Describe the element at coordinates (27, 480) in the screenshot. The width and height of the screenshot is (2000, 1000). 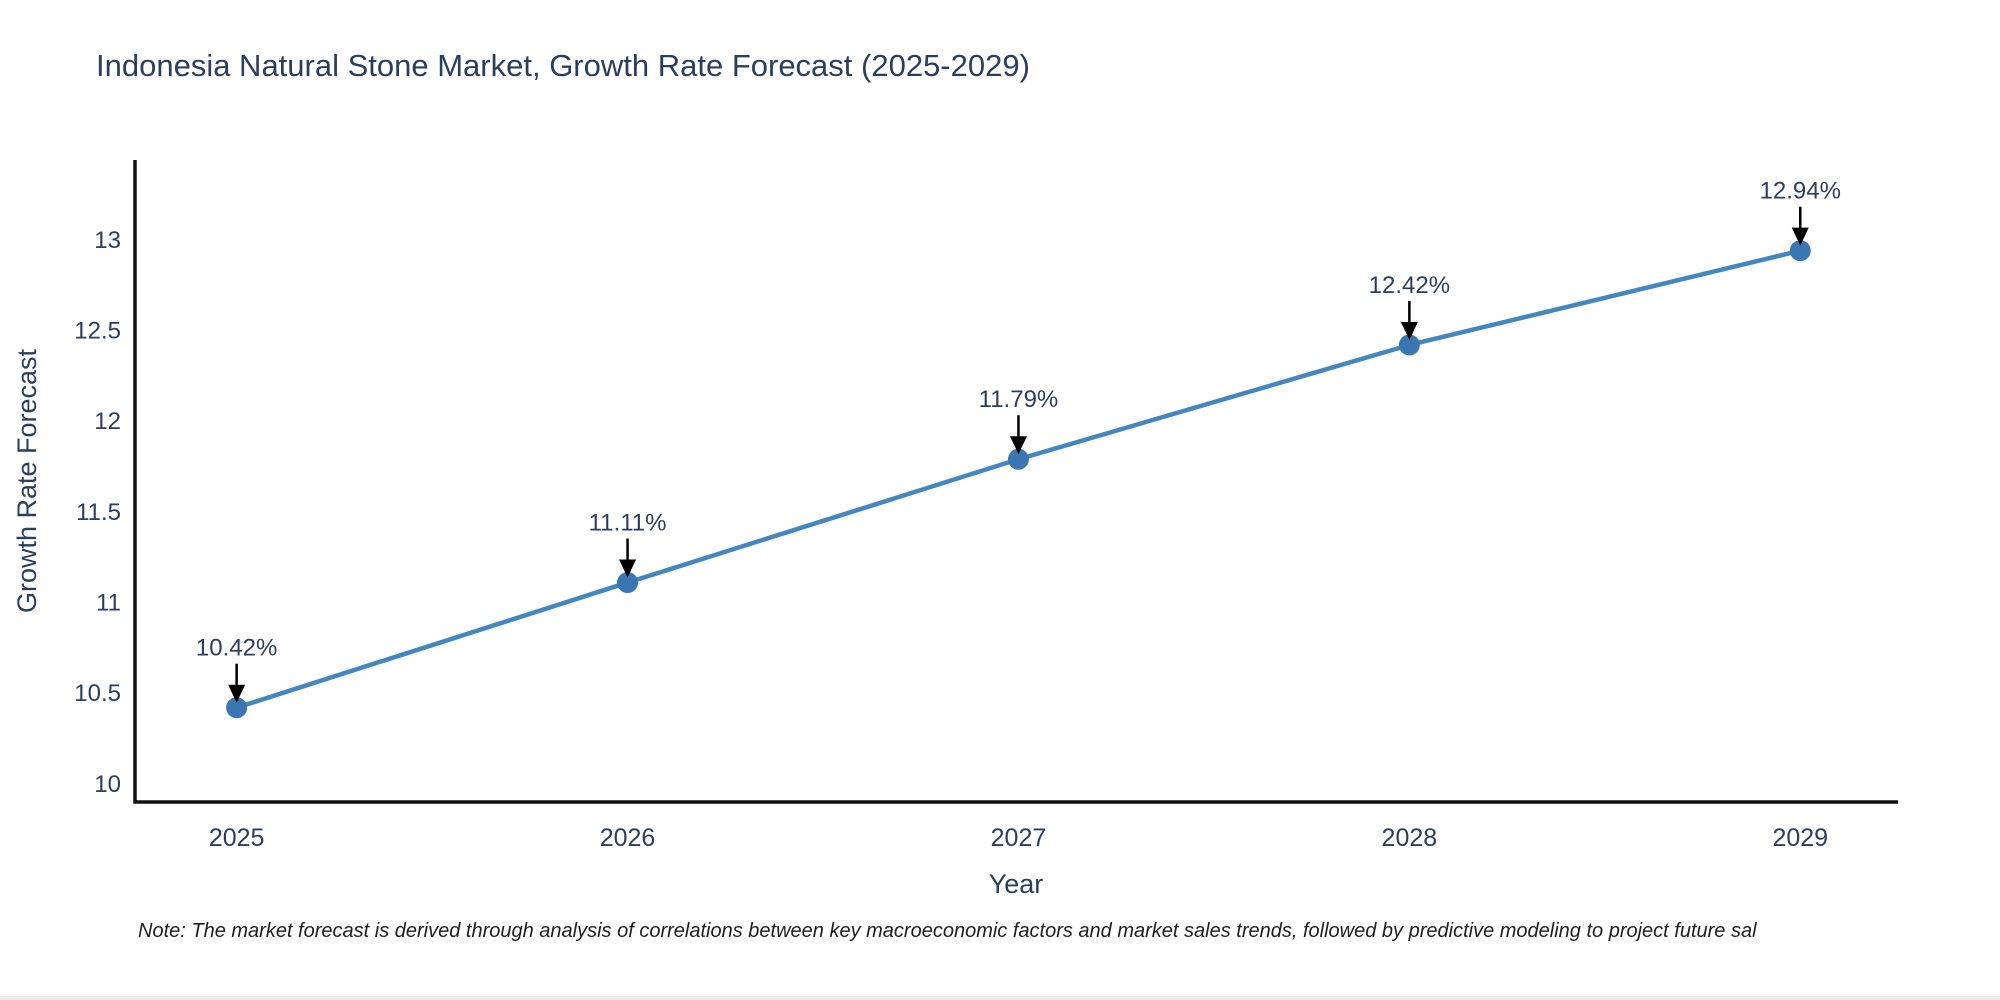
I see `y-axis-title: Growth Rate Forecast` at that location.